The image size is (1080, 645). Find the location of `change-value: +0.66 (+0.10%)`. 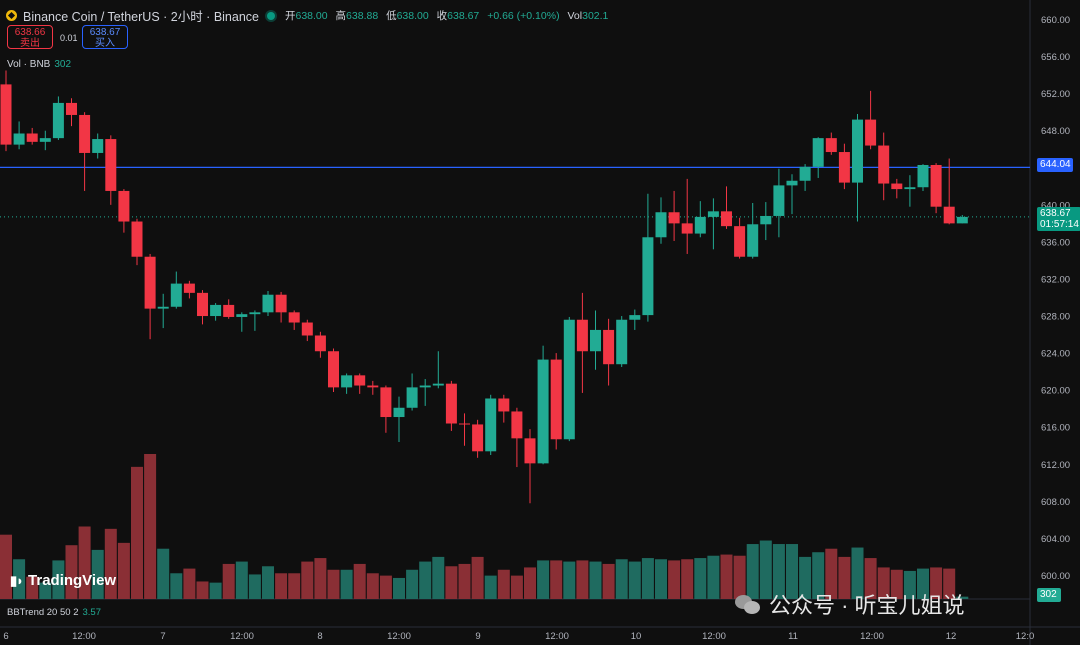

change-value: +0.66 (+0.10%) is located at coordinates (523, 16).